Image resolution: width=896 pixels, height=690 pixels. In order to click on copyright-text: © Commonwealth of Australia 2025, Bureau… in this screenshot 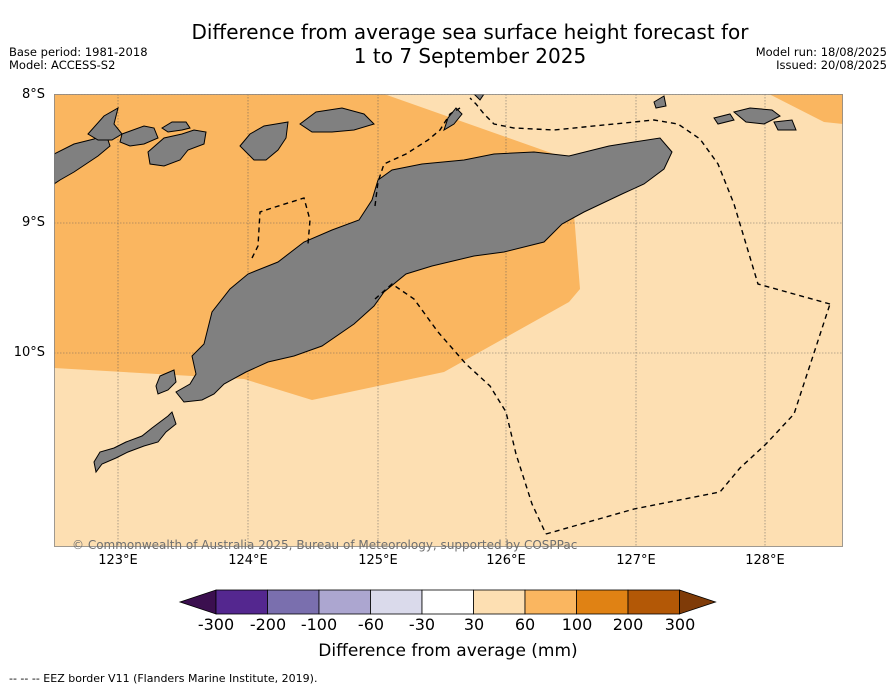, I will do `click(325, 545)`.